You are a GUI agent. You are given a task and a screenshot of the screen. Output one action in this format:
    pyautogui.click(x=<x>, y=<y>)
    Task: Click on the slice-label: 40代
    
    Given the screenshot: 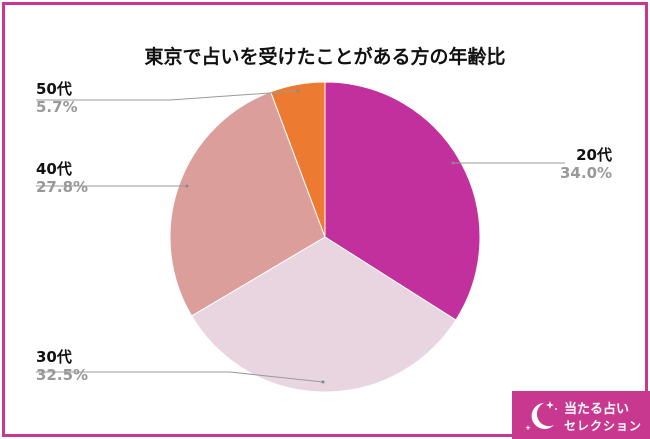 What is the action you would take?
    pyautogui.click(x=54, y=169)
    